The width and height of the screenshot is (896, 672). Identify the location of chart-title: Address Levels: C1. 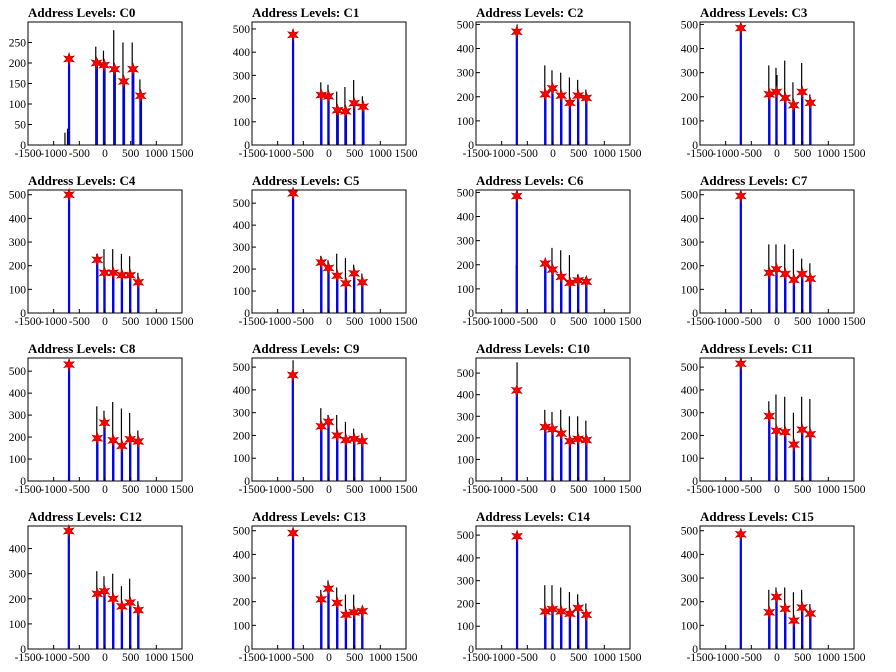
(306, 12).